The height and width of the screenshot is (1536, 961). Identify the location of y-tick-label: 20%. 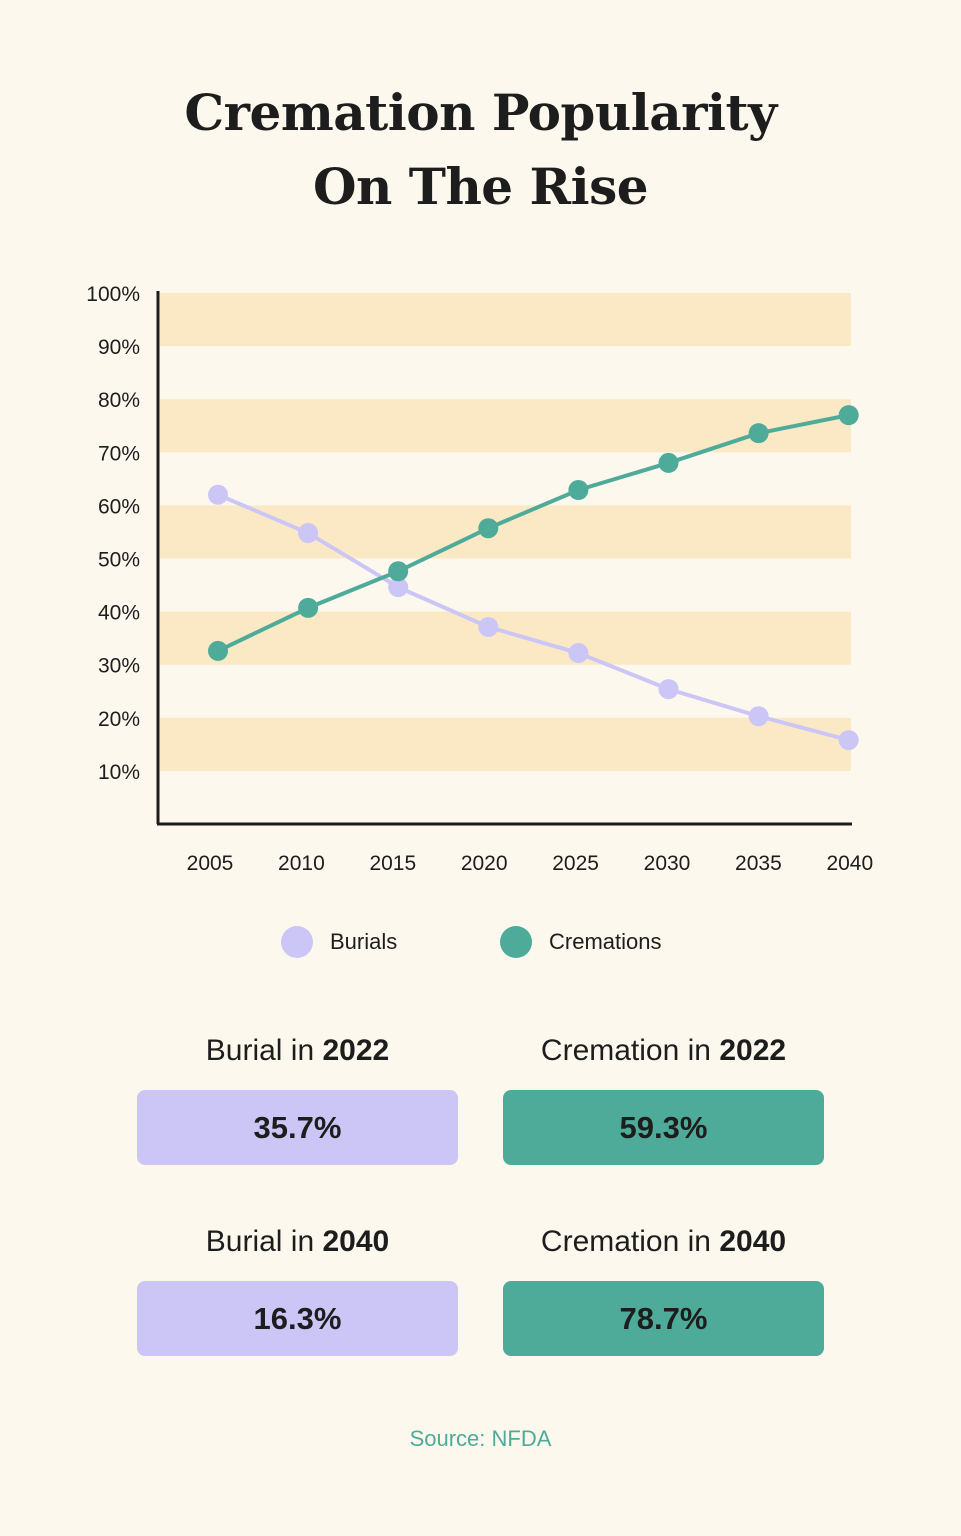
(119, 719).